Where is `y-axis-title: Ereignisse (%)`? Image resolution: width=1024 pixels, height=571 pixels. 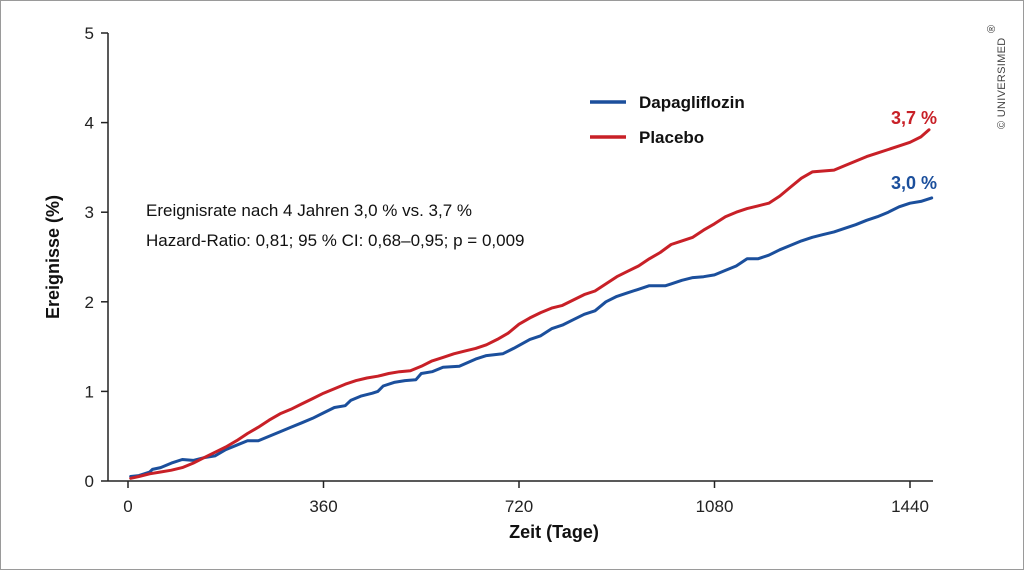 y-axis-title: Ereignisse (%) is located at coordinates (53, 257).